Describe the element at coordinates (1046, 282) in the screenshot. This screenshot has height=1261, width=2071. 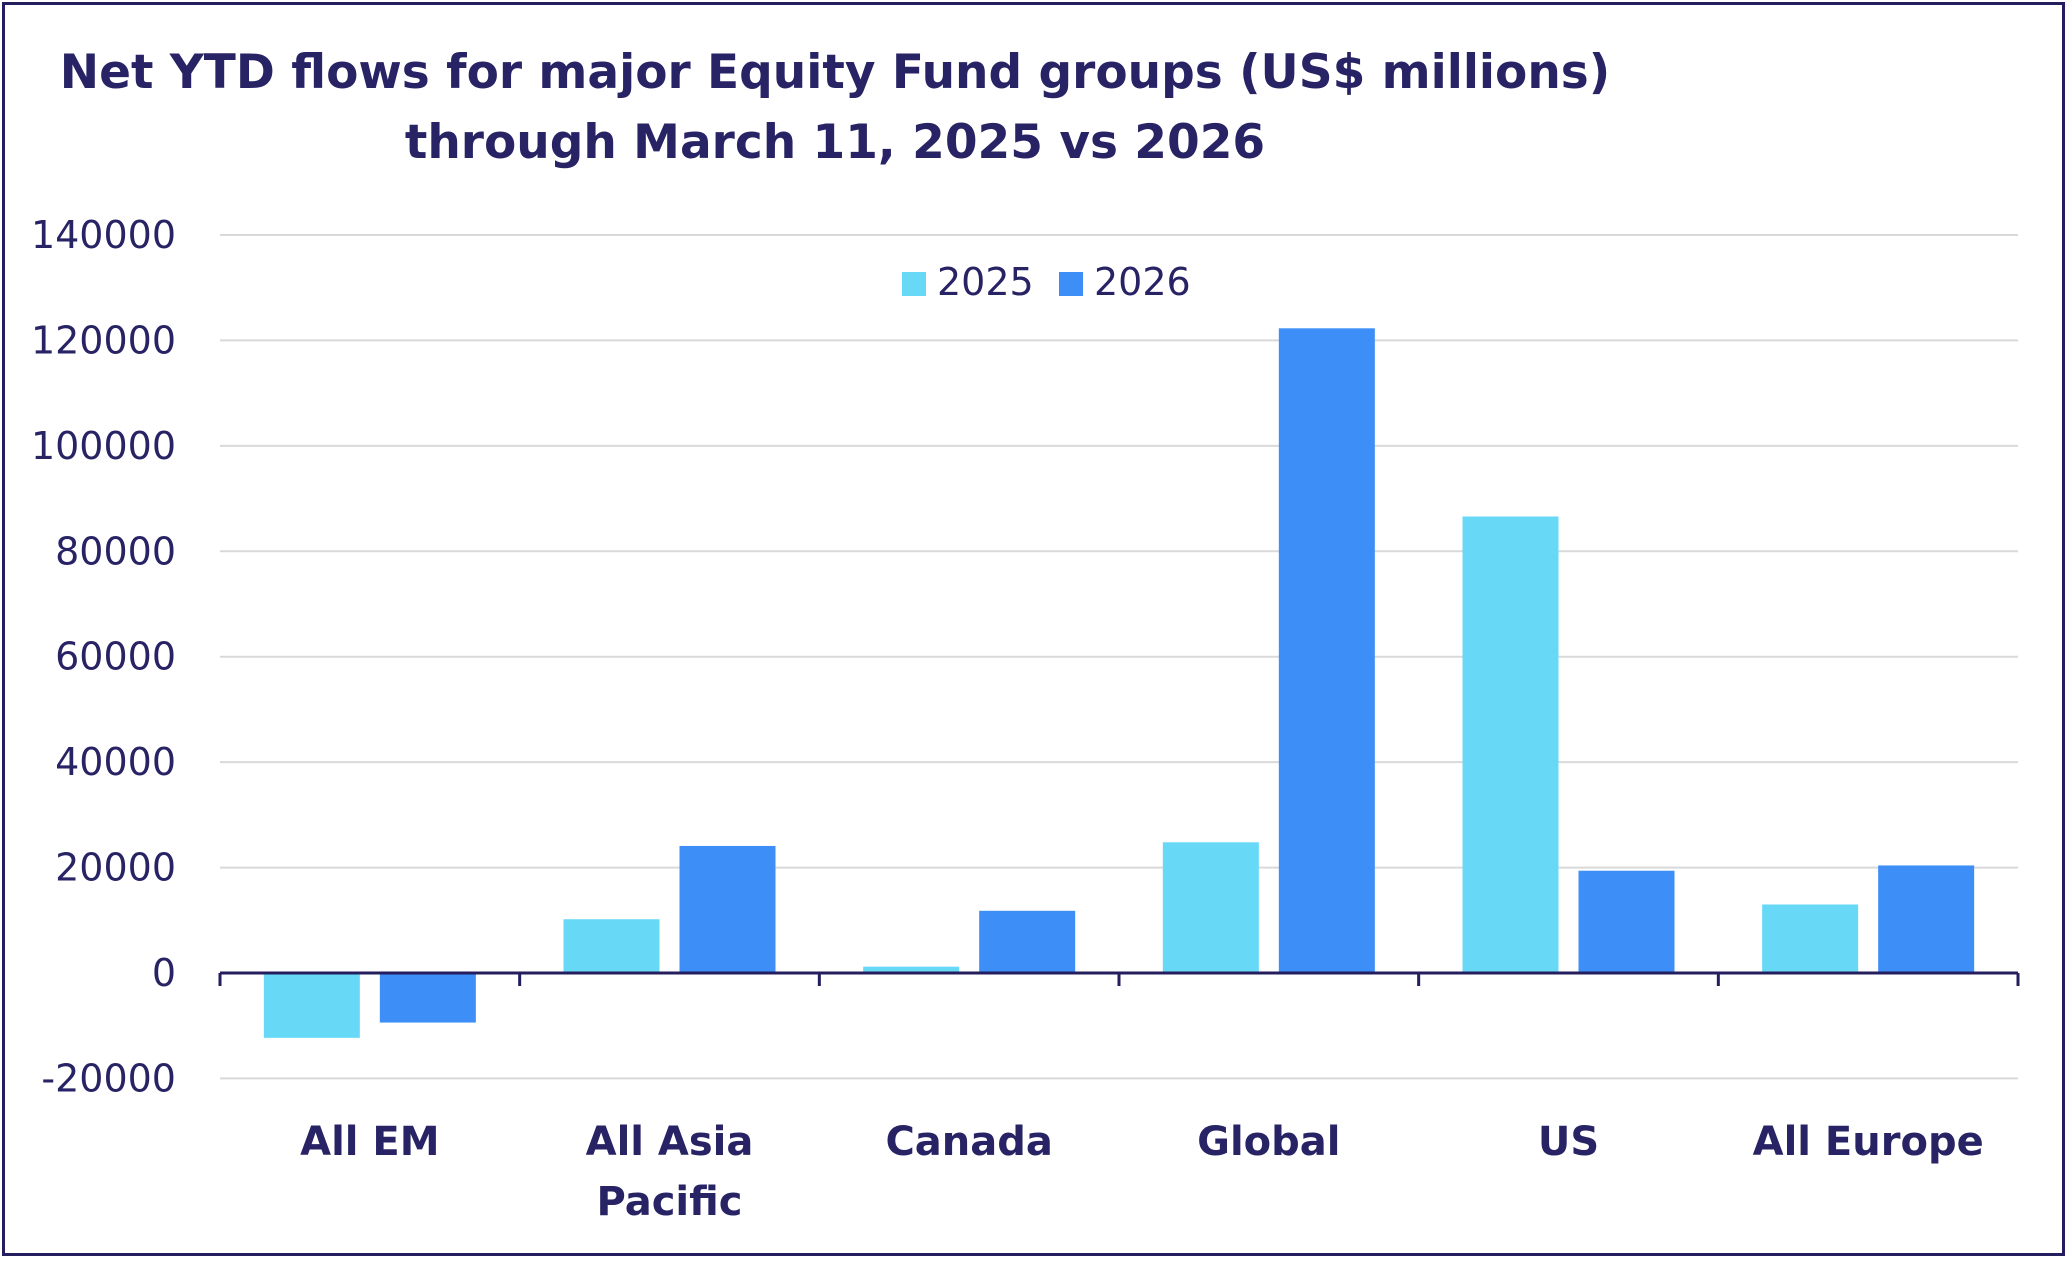
I see `legend: 2025 2026` at that location.